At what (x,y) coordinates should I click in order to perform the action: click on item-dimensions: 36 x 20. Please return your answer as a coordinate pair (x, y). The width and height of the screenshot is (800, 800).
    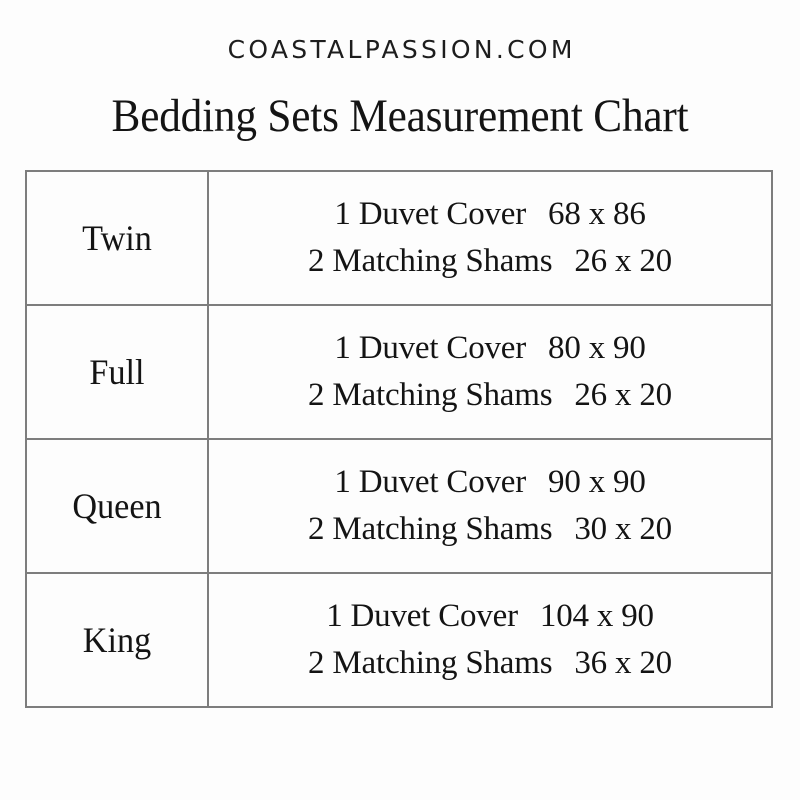
    Looking at the image, I should click on (623, 663).